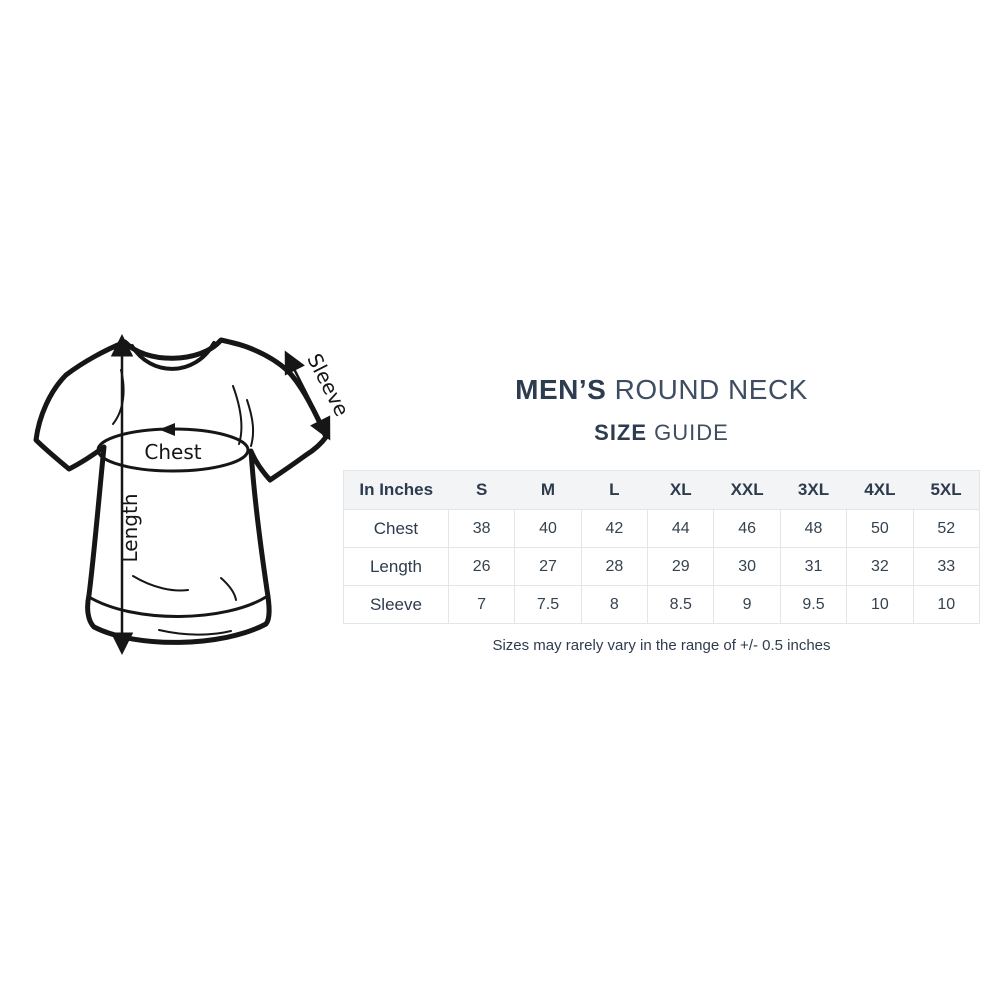 This screenshot has width=1000, height=1000. Describe the element at coordinates (681, 528) in the screenshot. I see `chest-value: 44` at that location.